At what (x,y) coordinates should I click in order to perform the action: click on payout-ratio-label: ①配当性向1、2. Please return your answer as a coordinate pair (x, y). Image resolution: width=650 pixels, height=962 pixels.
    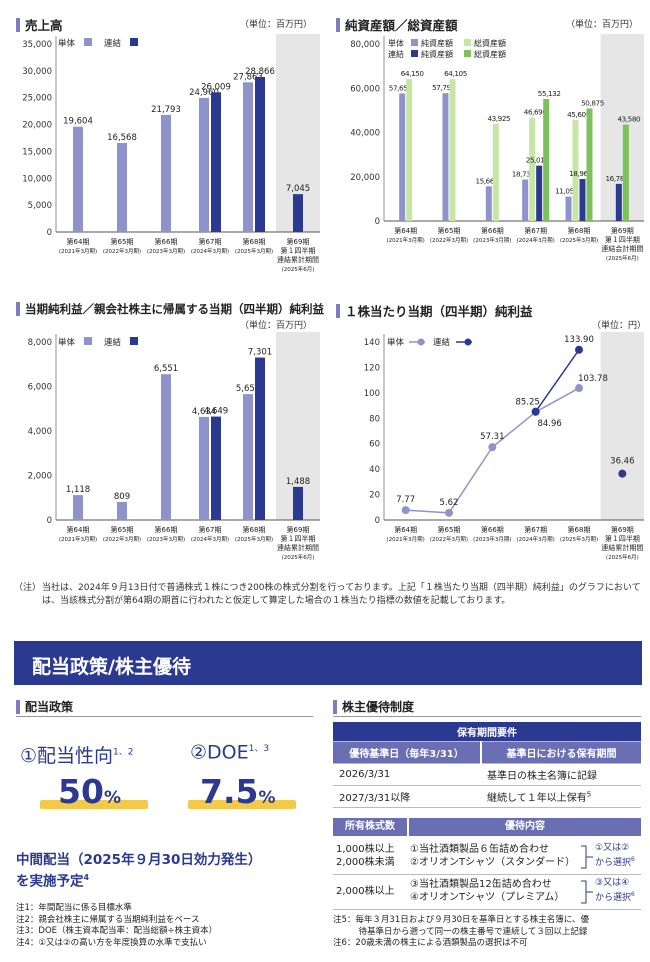
    Looking at the image, I should click on (77, 756).